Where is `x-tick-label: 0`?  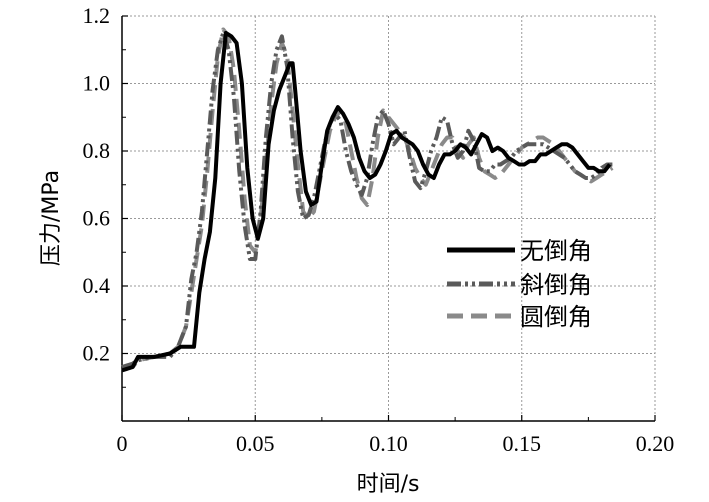 x-tick-label: 0 is located at coordinates (122, 443).